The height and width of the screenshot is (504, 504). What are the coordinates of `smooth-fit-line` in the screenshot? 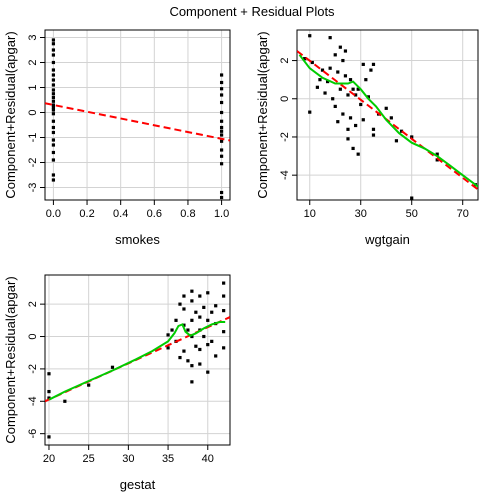 It's located at (137, 361).